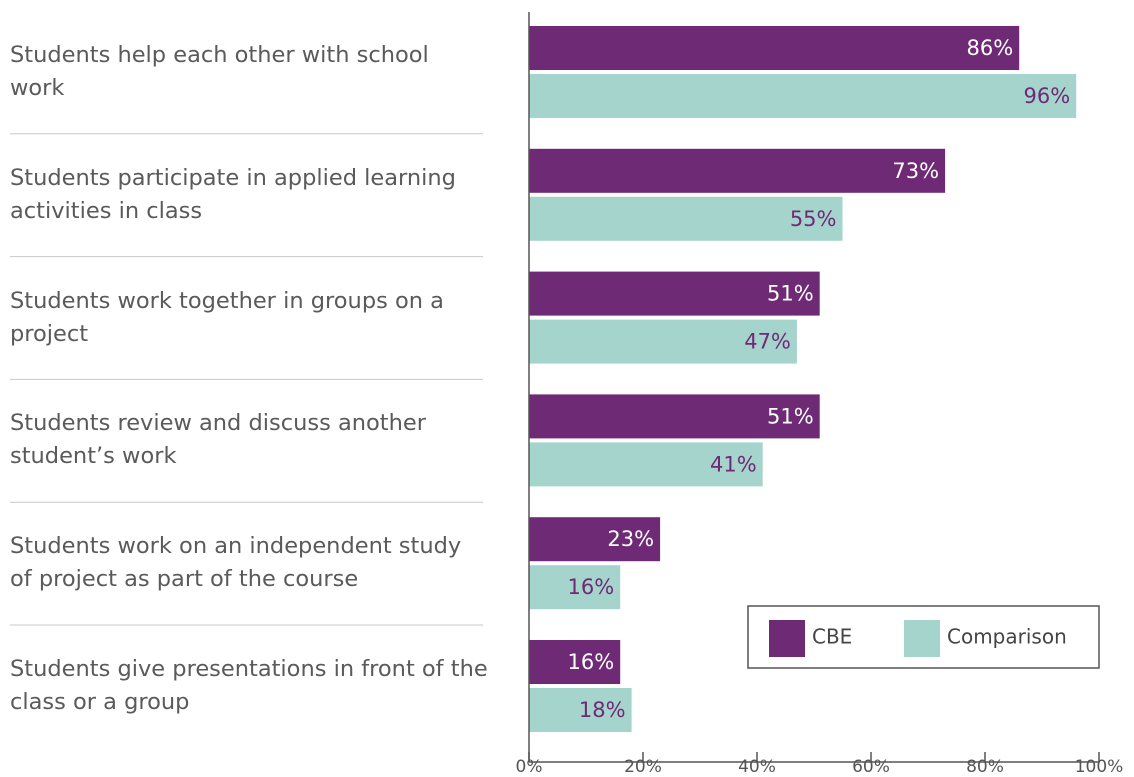  I want to click on x-tick-label: 60%, so click(871, 767).